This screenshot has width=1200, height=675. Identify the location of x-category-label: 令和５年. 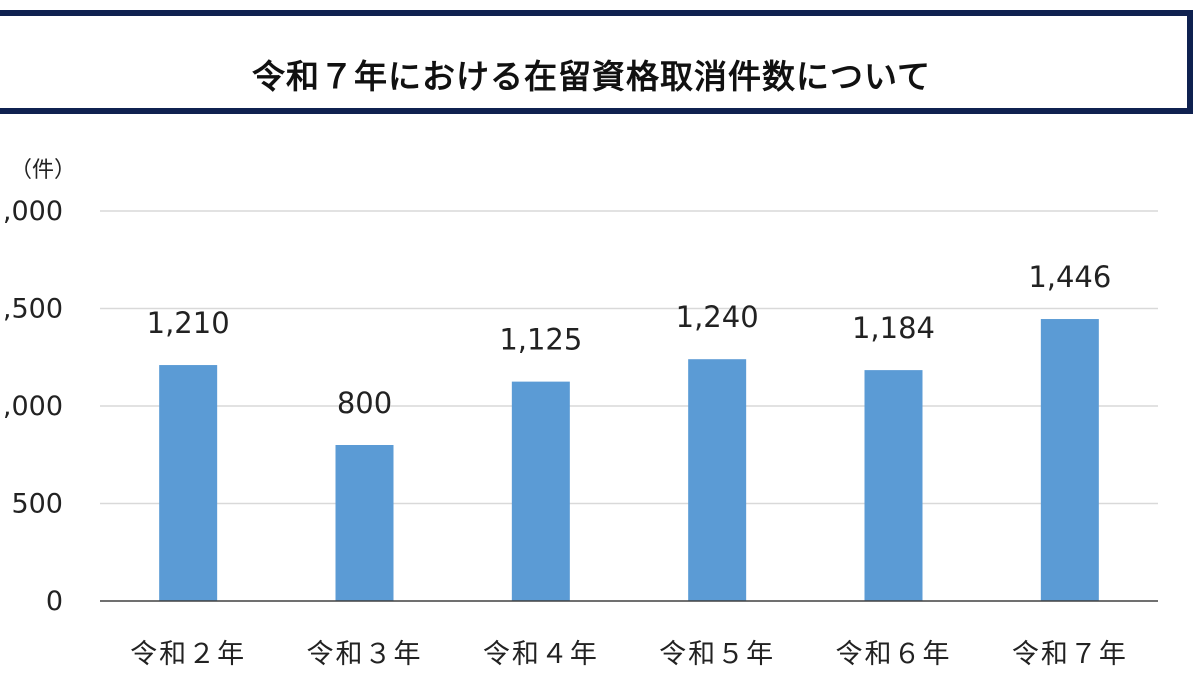
(717, 654).